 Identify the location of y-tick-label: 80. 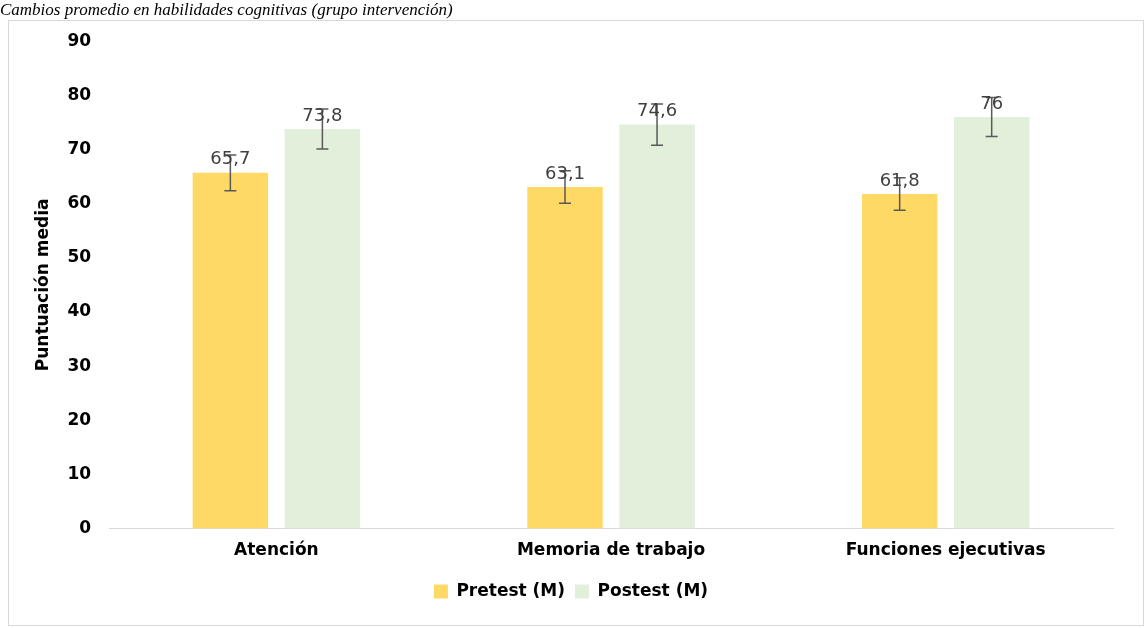
(79, 93).